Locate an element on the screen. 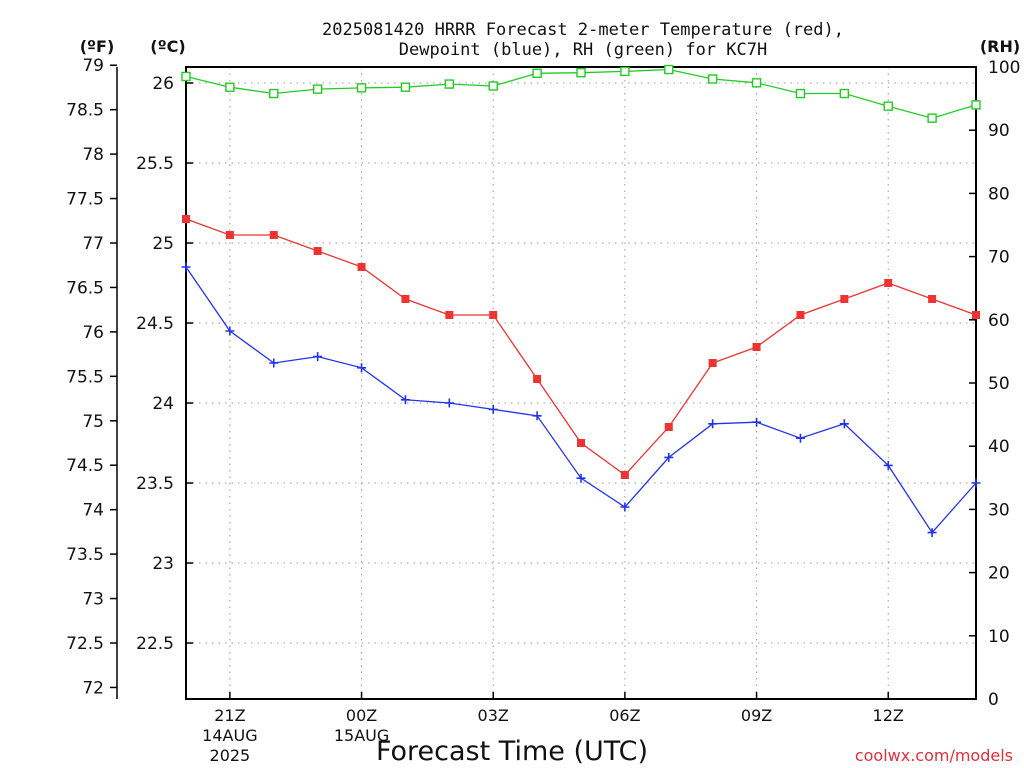  rh-tick-label: 50 is located at coordinates (999, 384).